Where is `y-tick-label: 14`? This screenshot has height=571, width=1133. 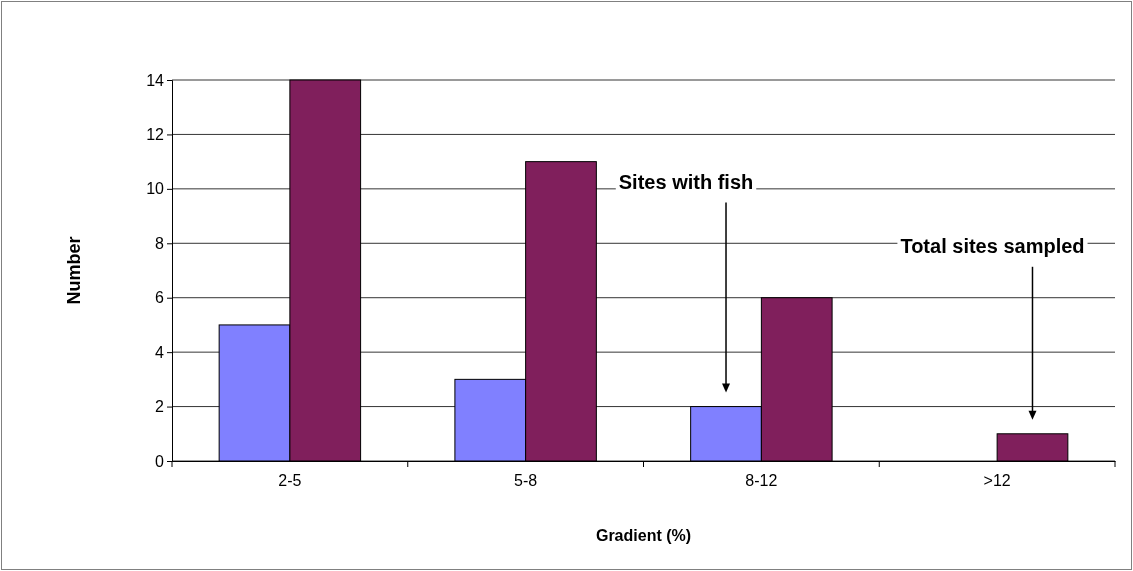 y-tick-label: 14 is located at coordinates (155, 80).